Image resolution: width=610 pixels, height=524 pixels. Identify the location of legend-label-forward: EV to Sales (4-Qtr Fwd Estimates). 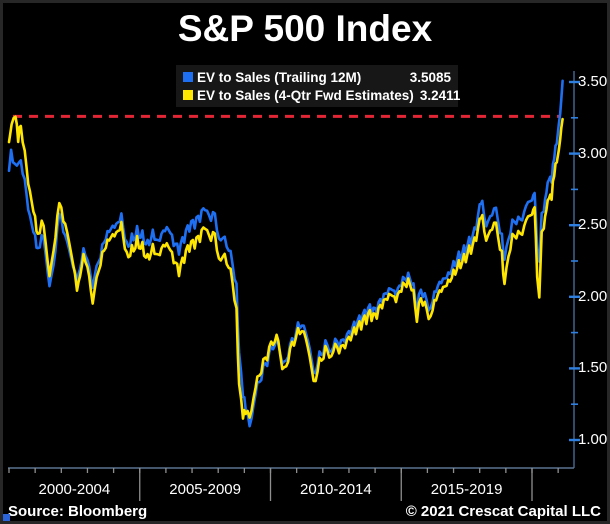
(305, 95).